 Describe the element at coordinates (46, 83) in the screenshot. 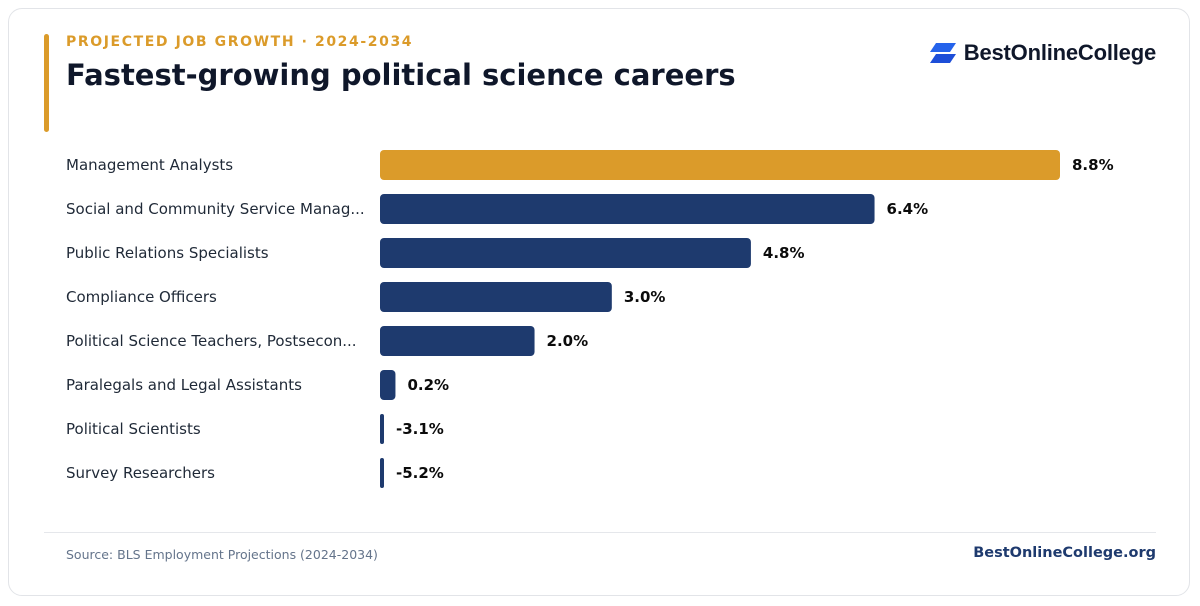

I see `accent-bar` at that location.